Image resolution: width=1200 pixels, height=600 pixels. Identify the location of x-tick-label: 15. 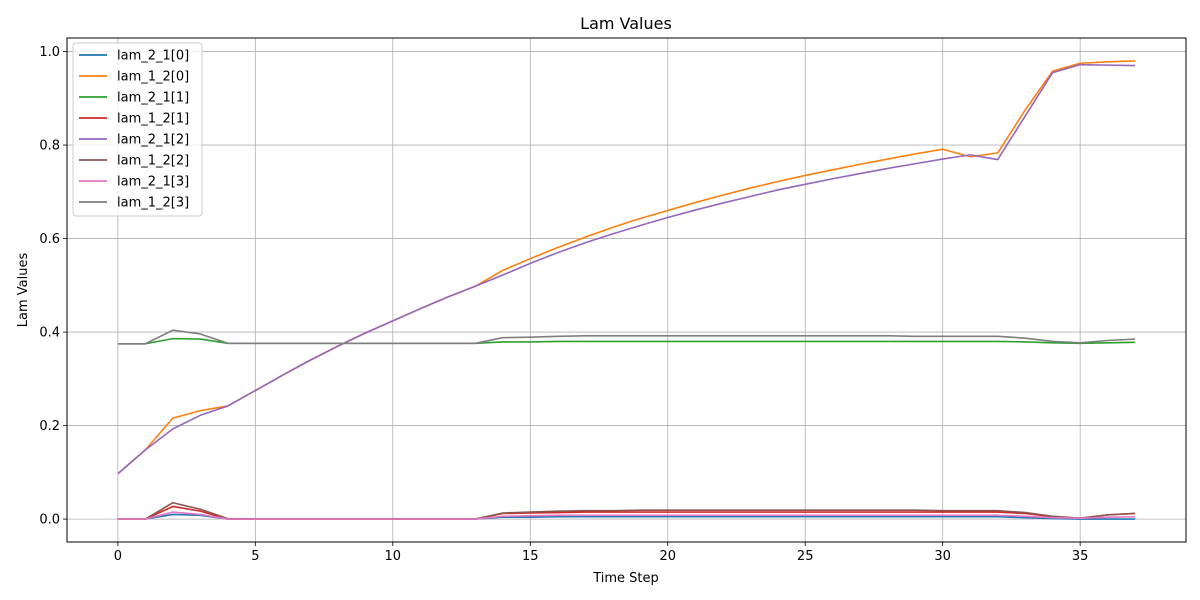
(530, 556).